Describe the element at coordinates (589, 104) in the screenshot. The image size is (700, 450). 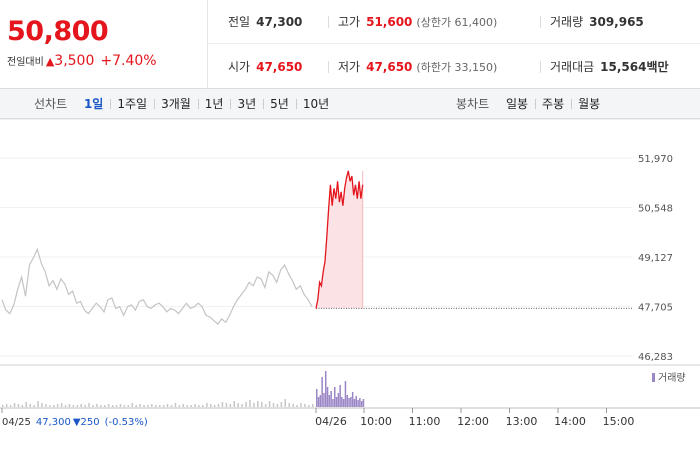
I see `tab-candle-period-2: 월봉` at that location.